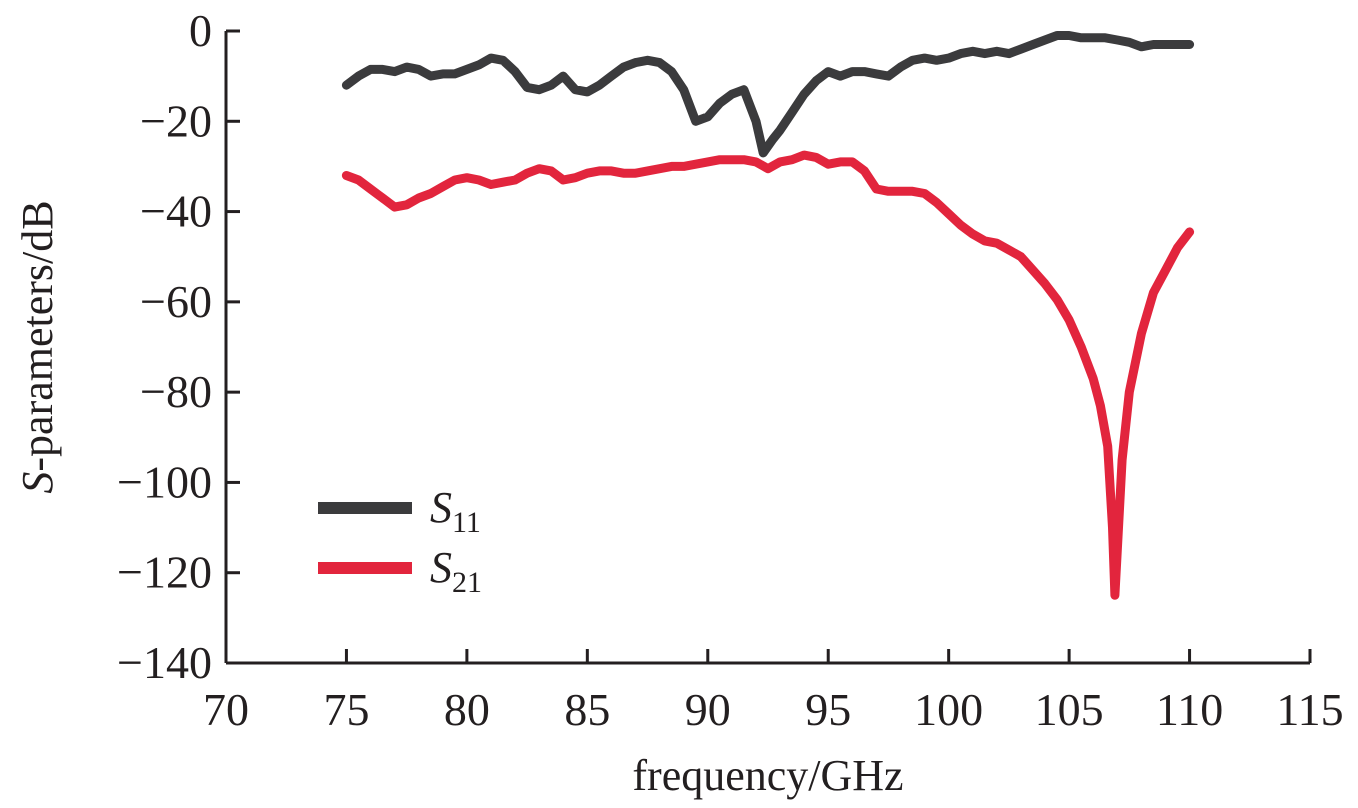 The height and width of the screenshot is (808, 1358). Describe the element at coordinates (948, 709) in the screenshot. I see `x-tick-label: 100` at that location.